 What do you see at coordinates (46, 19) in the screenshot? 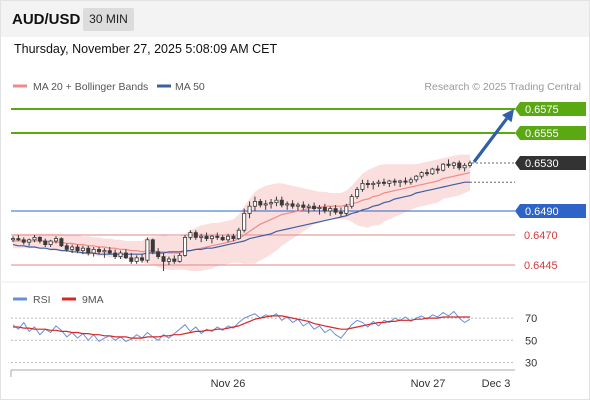
I see `symbol-title: AUD/USD` at bounding box center [46, 19].